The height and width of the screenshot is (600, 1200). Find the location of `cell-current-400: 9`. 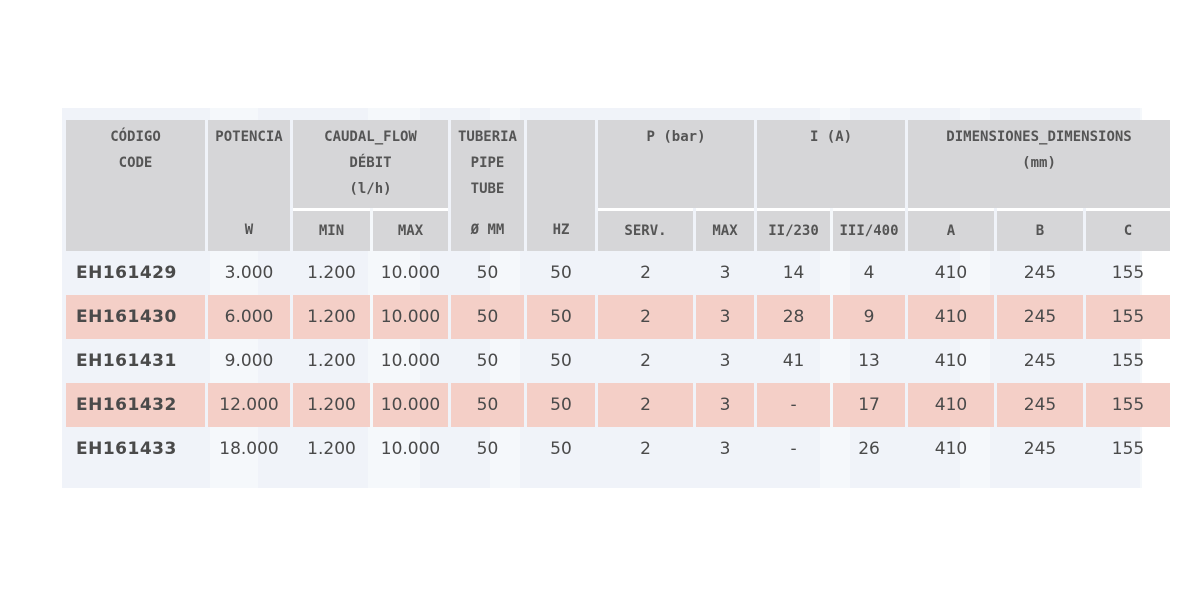

cell-current-400: 9 is located at coordinates (869, 317).